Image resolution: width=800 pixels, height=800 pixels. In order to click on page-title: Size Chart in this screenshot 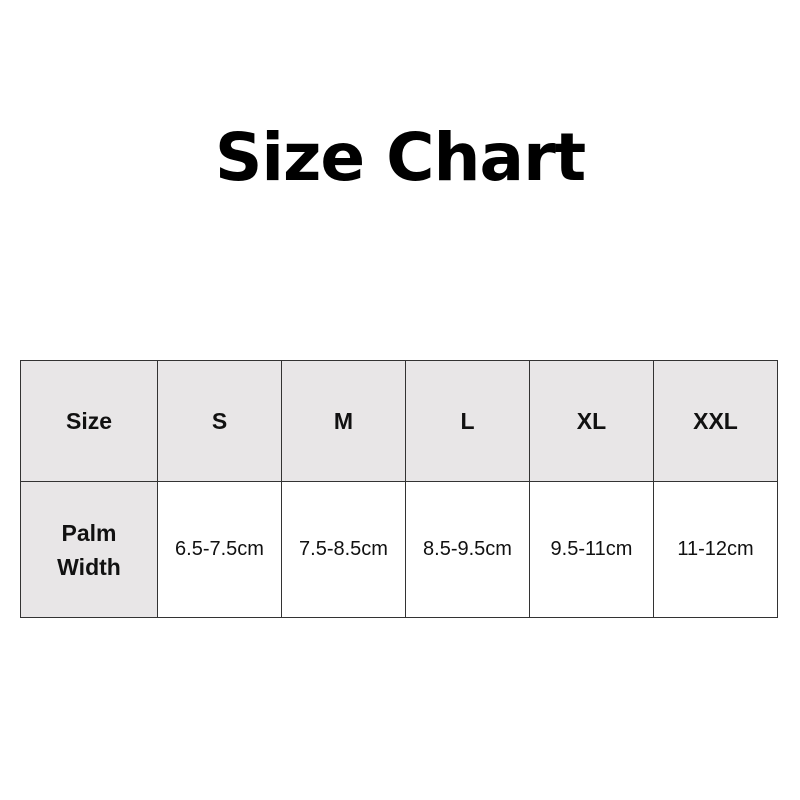, I will do `click(400, 157)`.